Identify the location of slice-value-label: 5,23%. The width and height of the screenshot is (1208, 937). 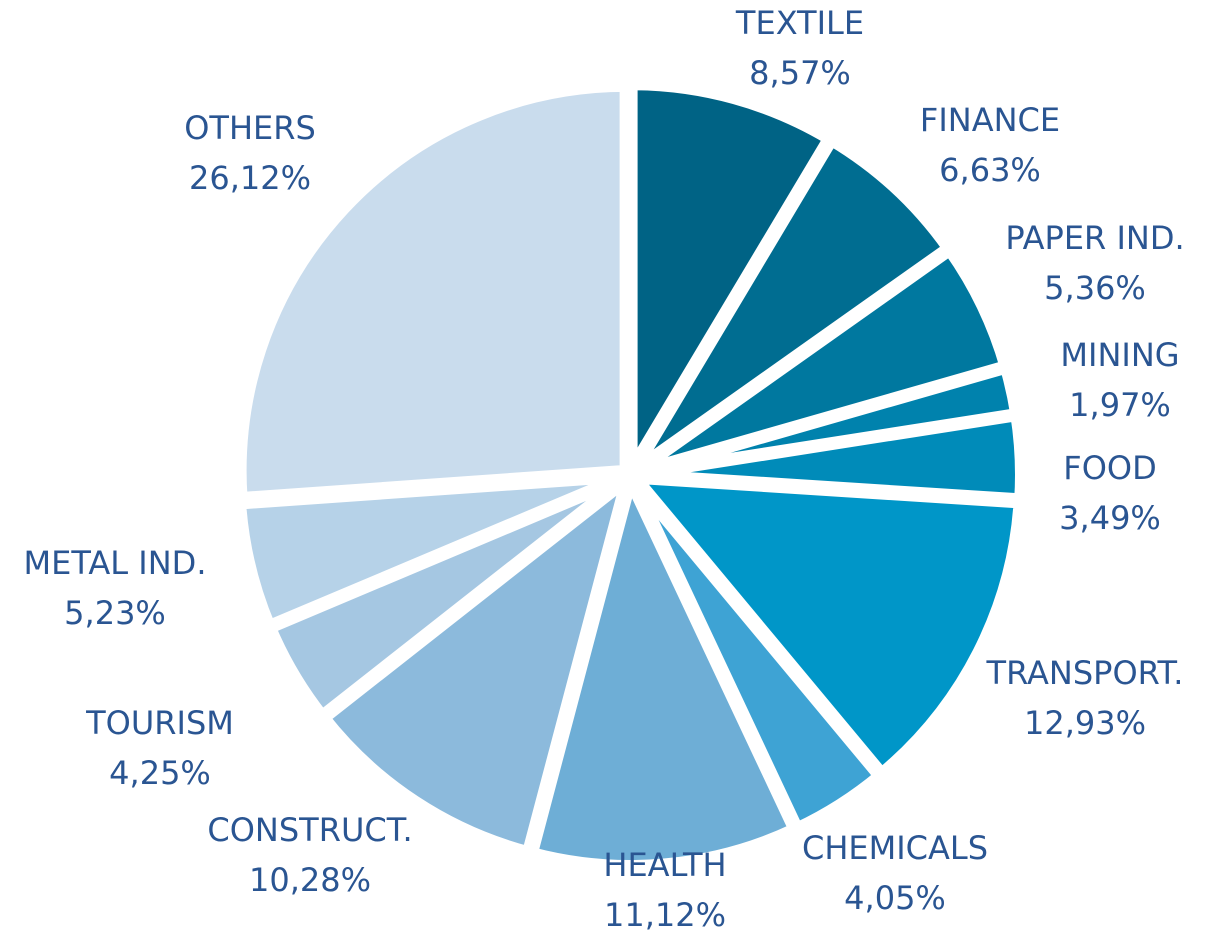
(115, 613).